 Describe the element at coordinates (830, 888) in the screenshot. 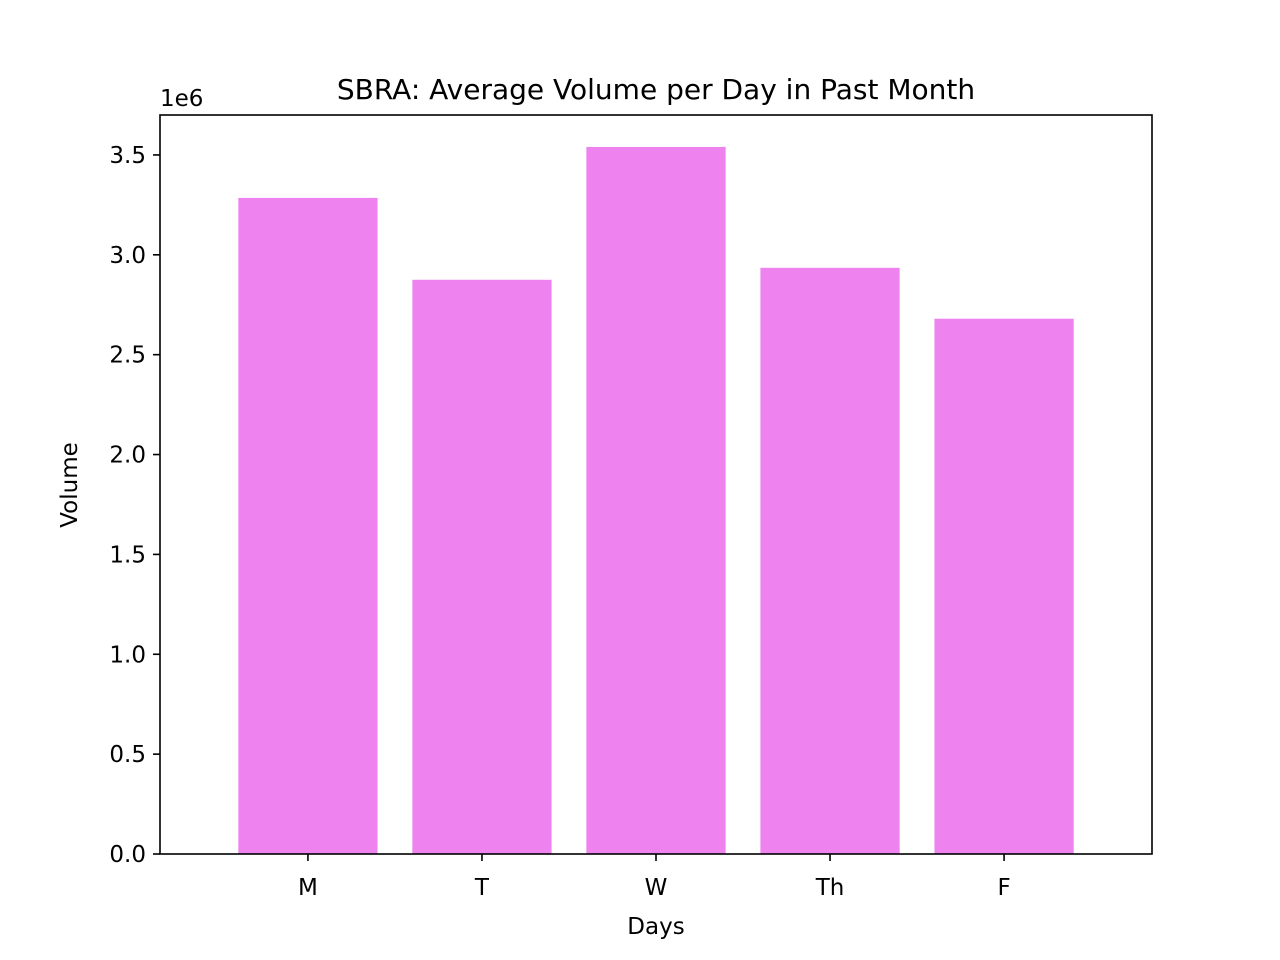

I see `x-tick-label: Th` at that location.